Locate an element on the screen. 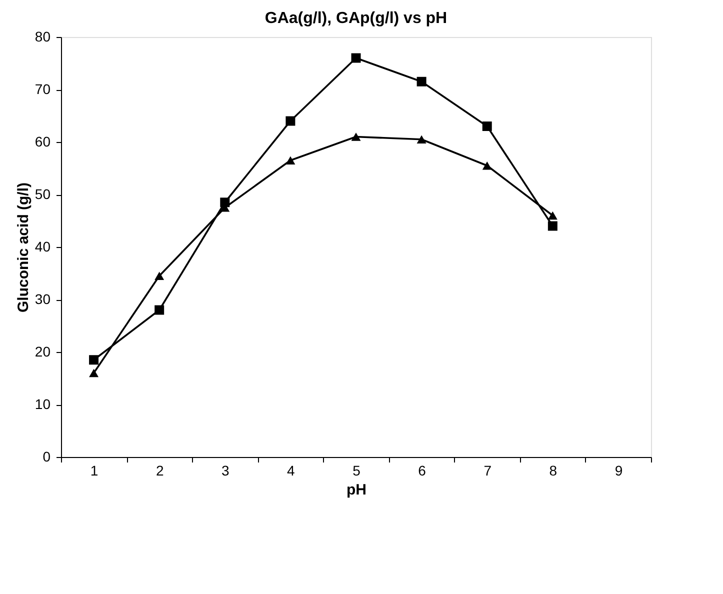 Image resolution: width=723 pixels, height=594 pixels. y-tick-label: 80 is located at coordinates (42, 36).